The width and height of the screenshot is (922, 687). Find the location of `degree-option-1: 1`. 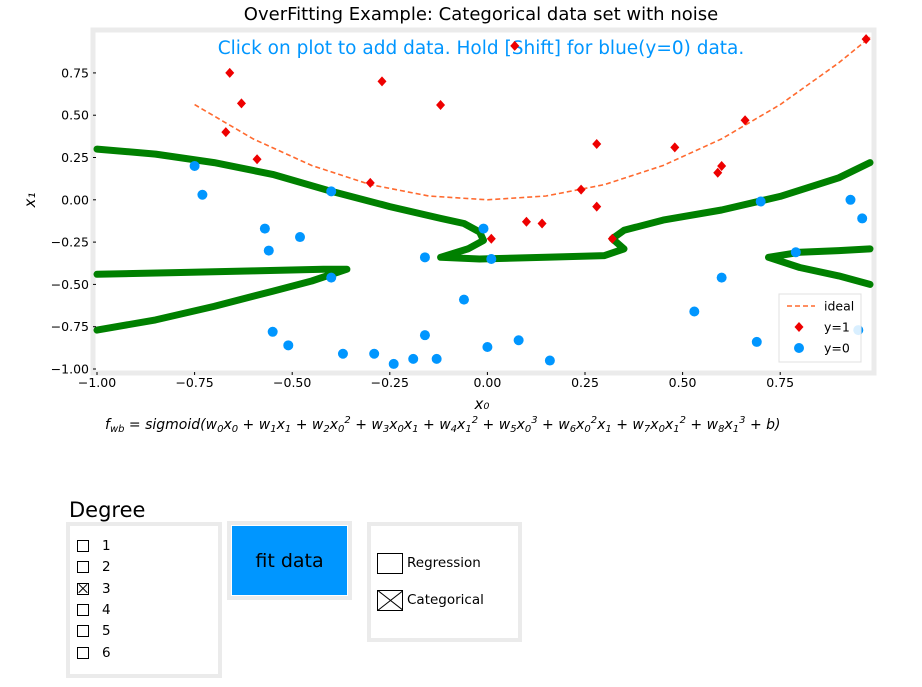

degree-option-1: 1 is located at coordinates (94, 546).